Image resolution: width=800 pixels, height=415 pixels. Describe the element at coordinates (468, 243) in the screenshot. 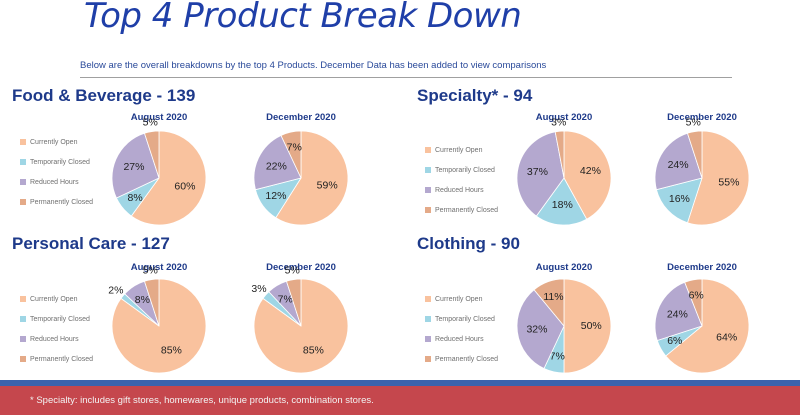

I see `section-title-clothing: Clothing - 90` at that location.